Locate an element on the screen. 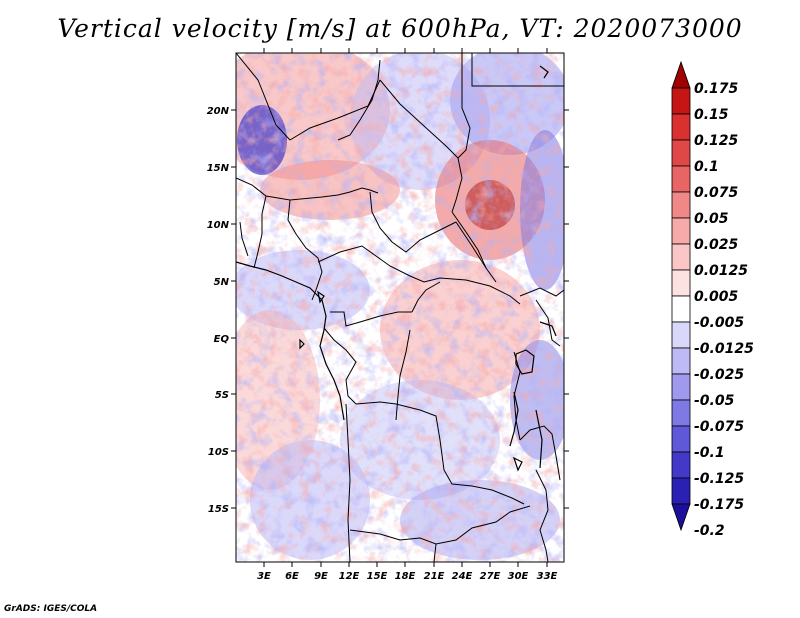 The width and height of the screenshot is (800, 618). lat-label-10s: 10S is located at coordinates (218, 452).